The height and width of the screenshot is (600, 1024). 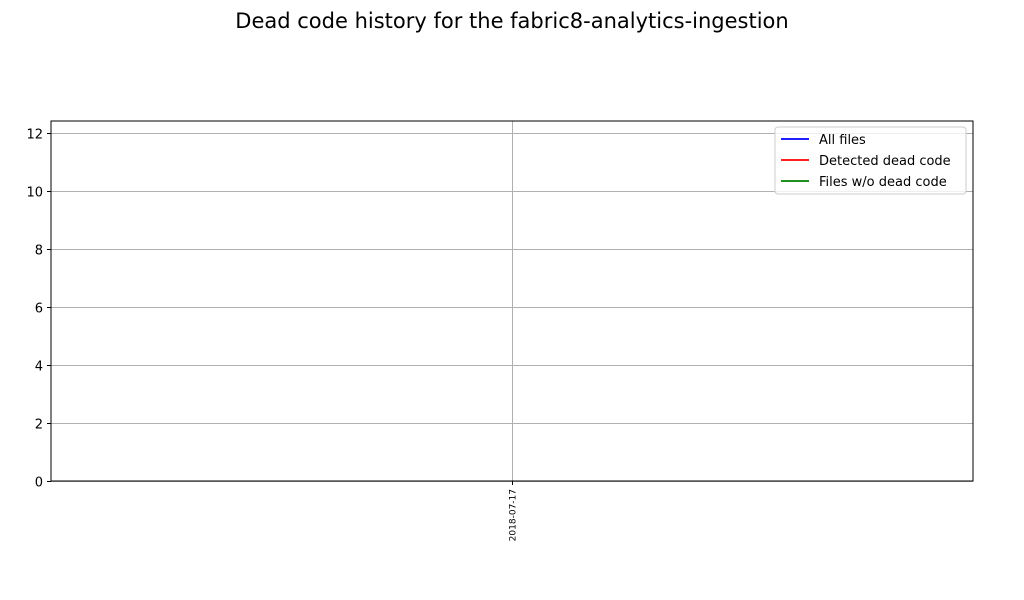 I want to click on x-tick-label: 2018-07-17, so click(x=514, y=515).